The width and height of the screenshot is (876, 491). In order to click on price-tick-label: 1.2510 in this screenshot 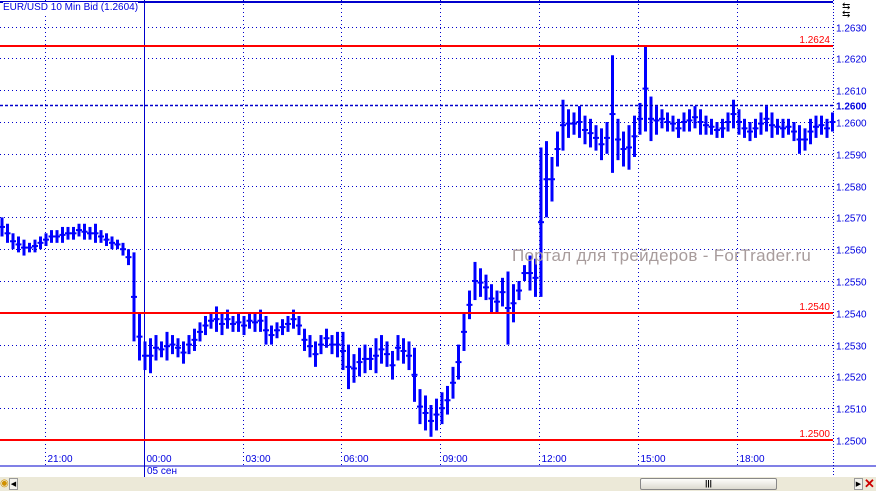, I will do `click(851, 410)`.